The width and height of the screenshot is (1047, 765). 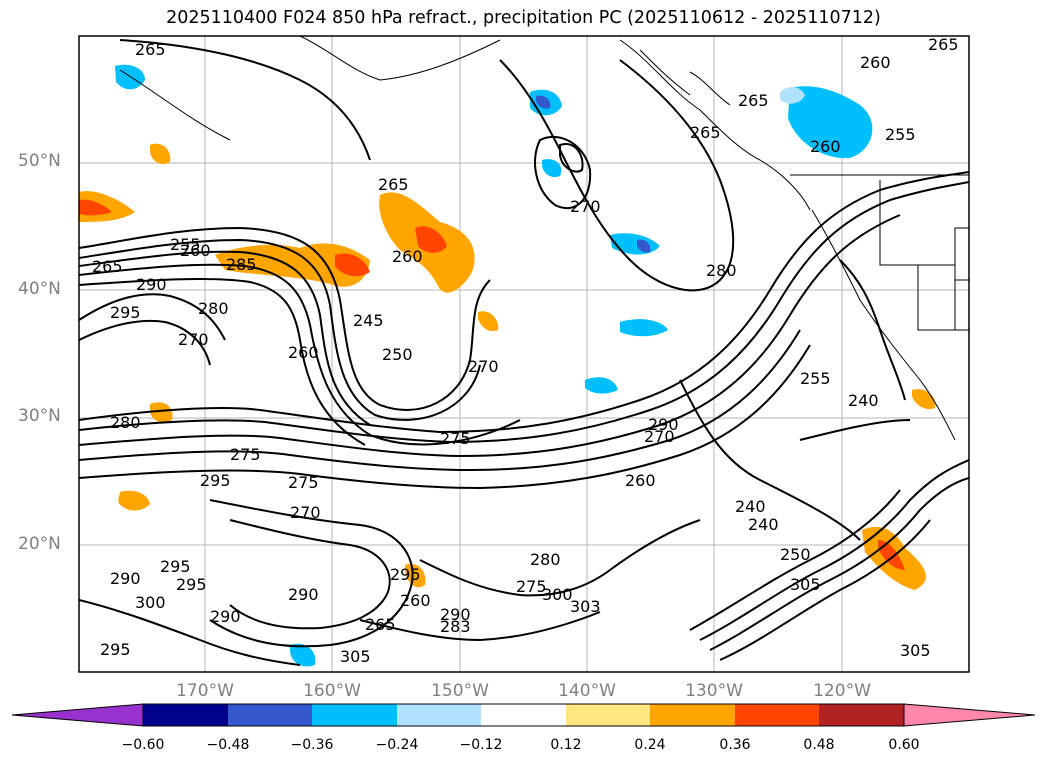 I want to click on colorbar, so click(x=523, y=715).